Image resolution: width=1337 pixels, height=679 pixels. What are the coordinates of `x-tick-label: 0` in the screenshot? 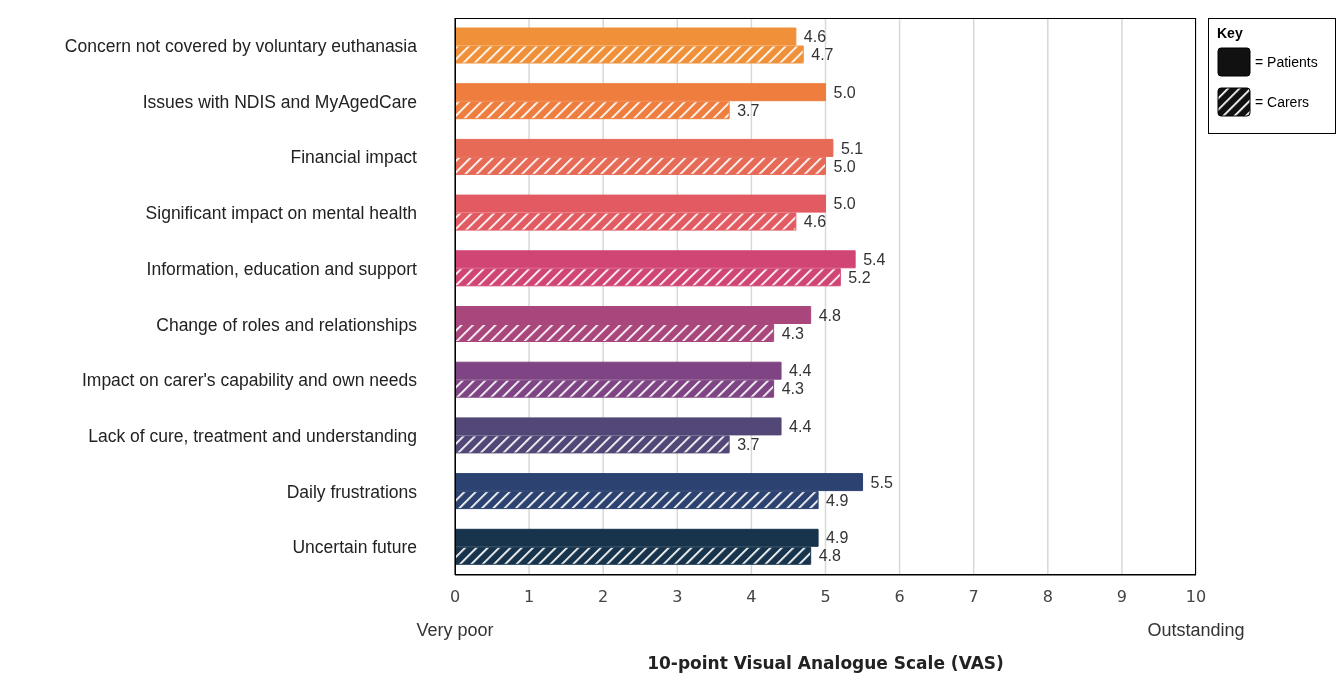 It's located at (455, 597).